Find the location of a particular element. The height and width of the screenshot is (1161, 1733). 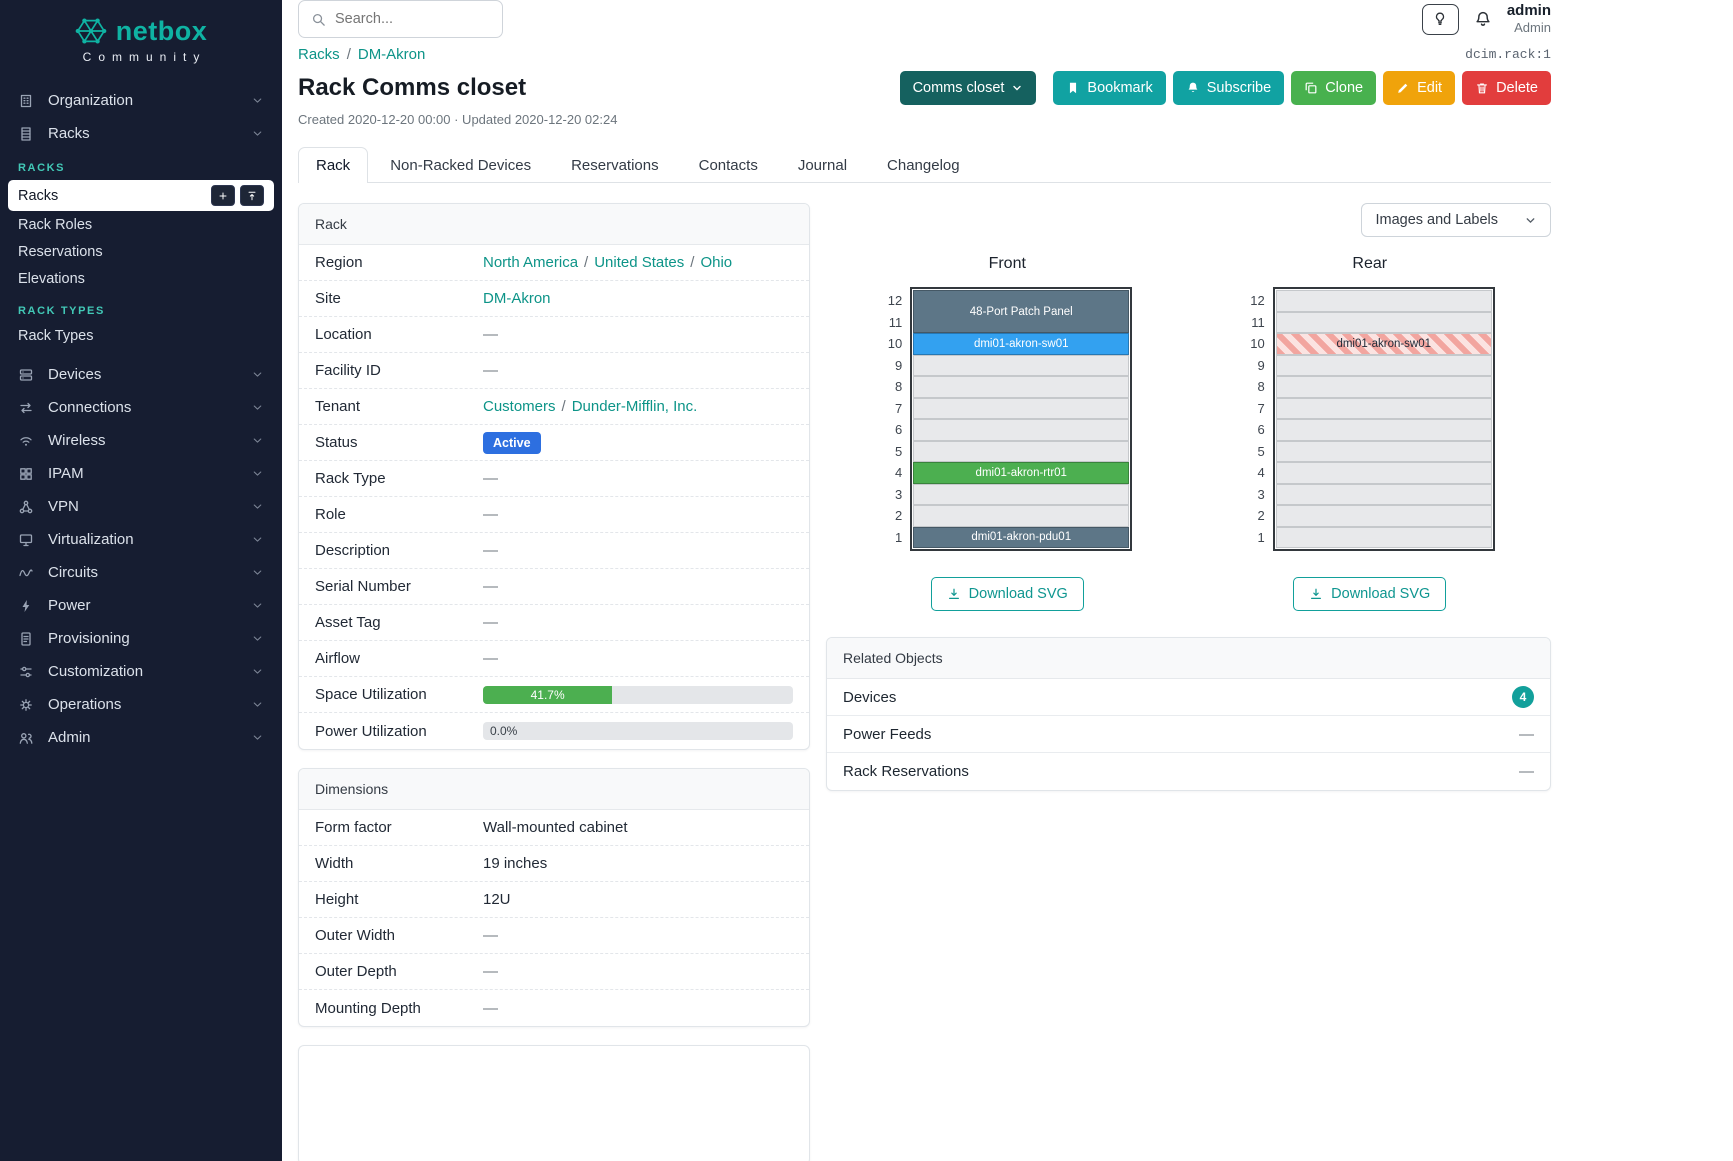

sidebar-item-ipam: IPAM is located at coordinates (141, 473).